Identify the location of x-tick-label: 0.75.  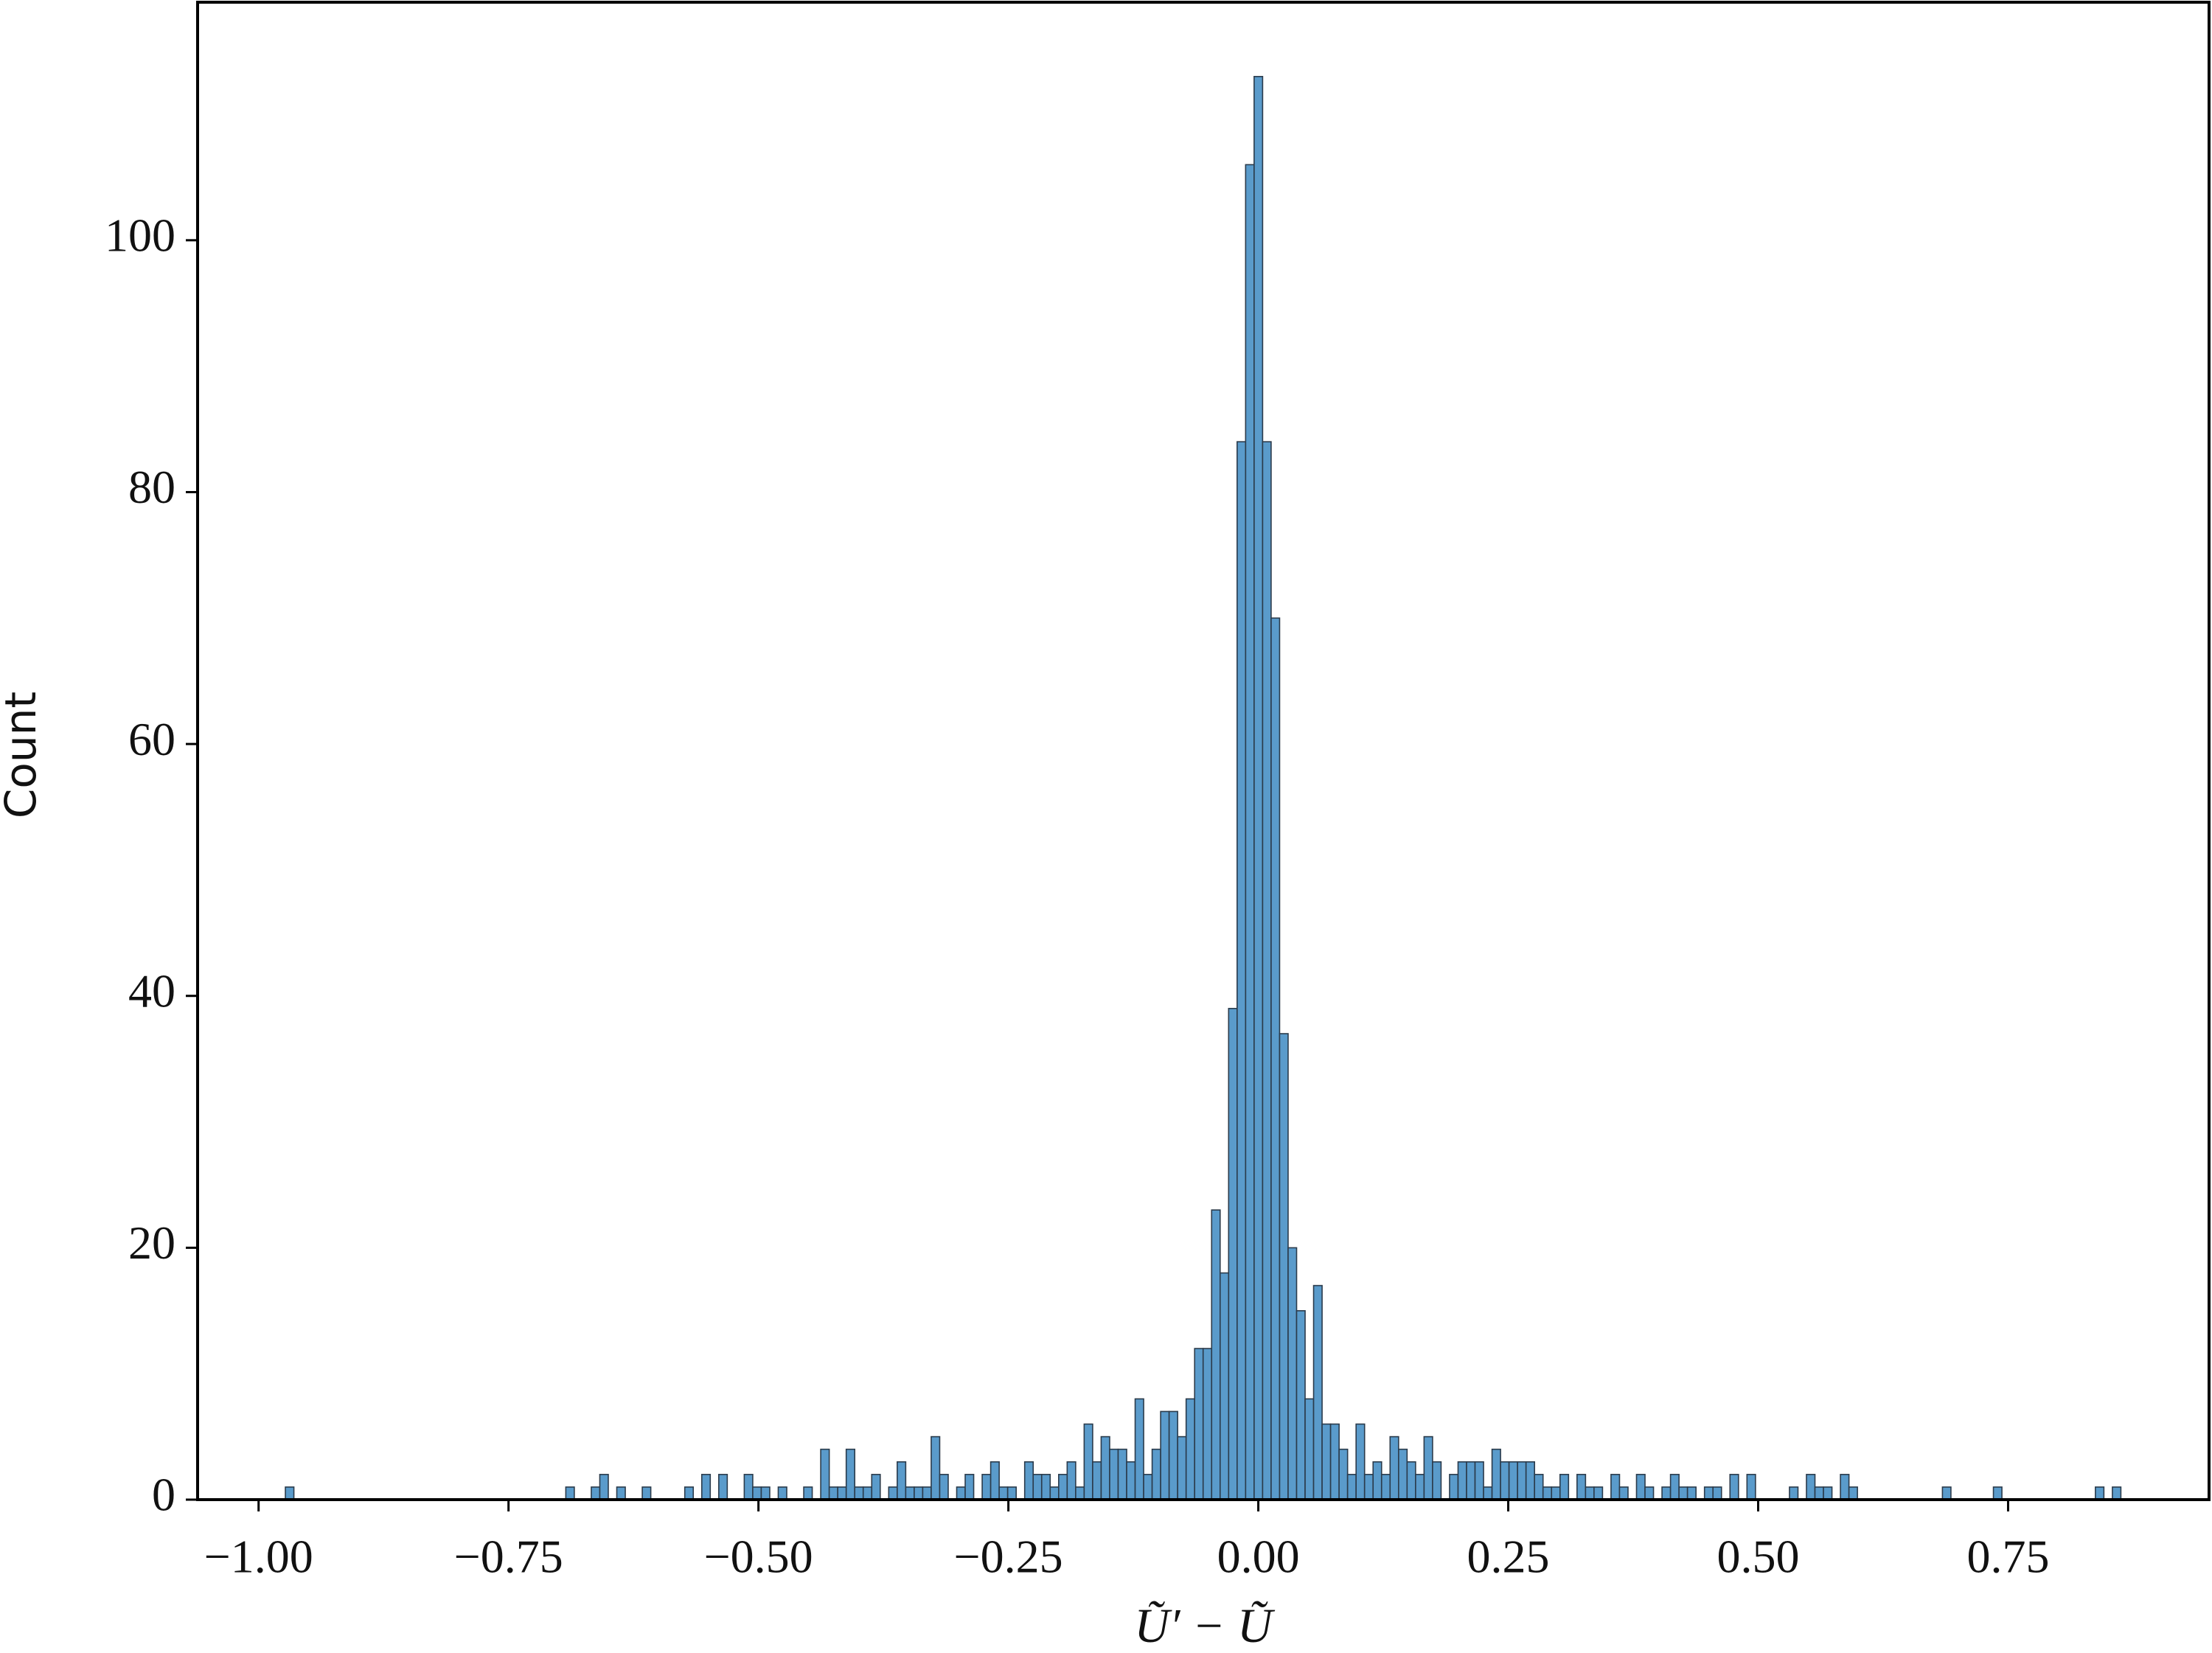
(2007, 1557).